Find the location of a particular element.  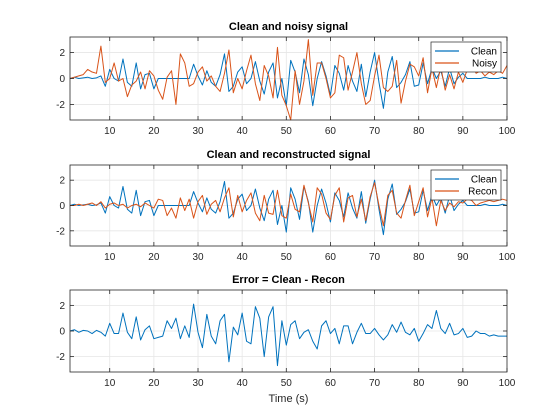

chart-title: Clean and reconstructed signal is located at coordinates (289, 155).